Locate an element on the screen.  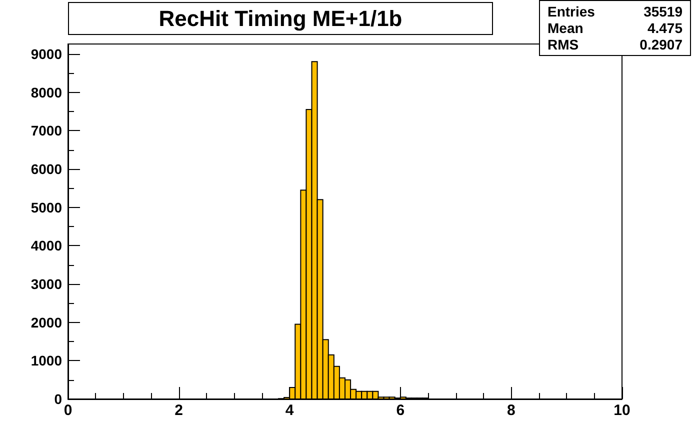
text: 35519 is located at coordinates (663, 12).